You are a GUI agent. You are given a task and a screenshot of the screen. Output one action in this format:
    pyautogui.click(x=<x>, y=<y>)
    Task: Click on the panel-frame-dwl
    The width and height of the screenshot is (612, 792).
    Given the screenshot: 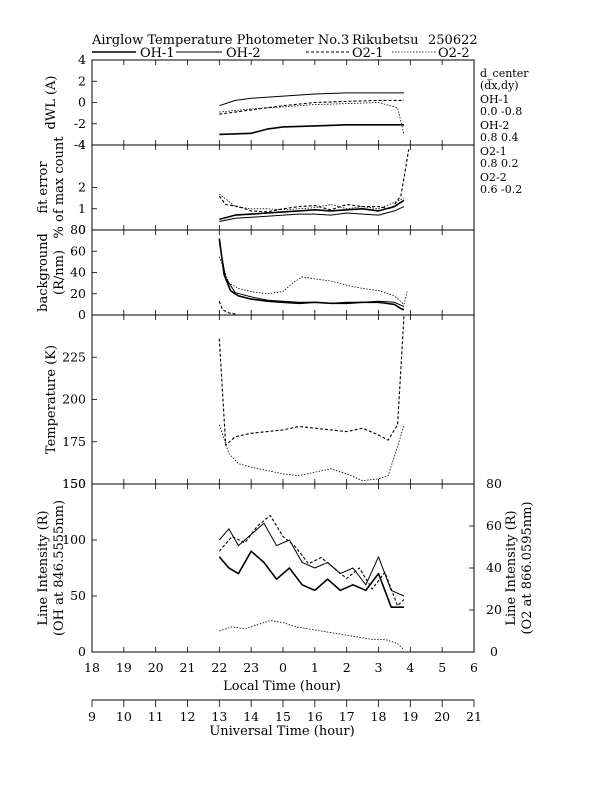 What is the action you would take?
    pyautogui.click(x=283, y=102)
    